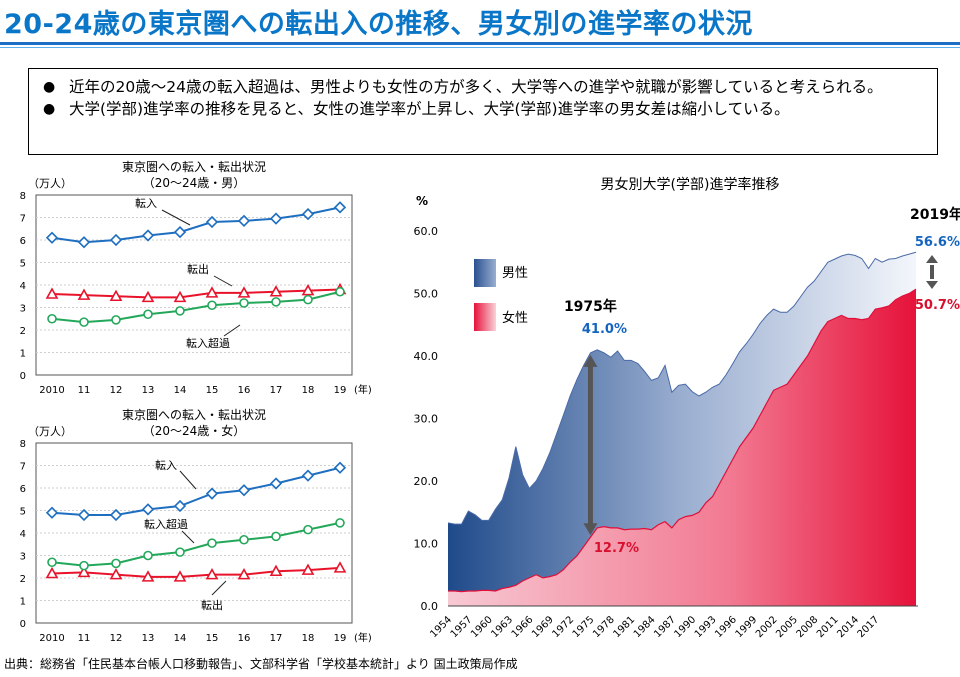 The height and width of the screenshot is (677, 960). Describe the element at coordinates (590, 306) in the screenshot. I see `annotation-year: 1975年` at that location.